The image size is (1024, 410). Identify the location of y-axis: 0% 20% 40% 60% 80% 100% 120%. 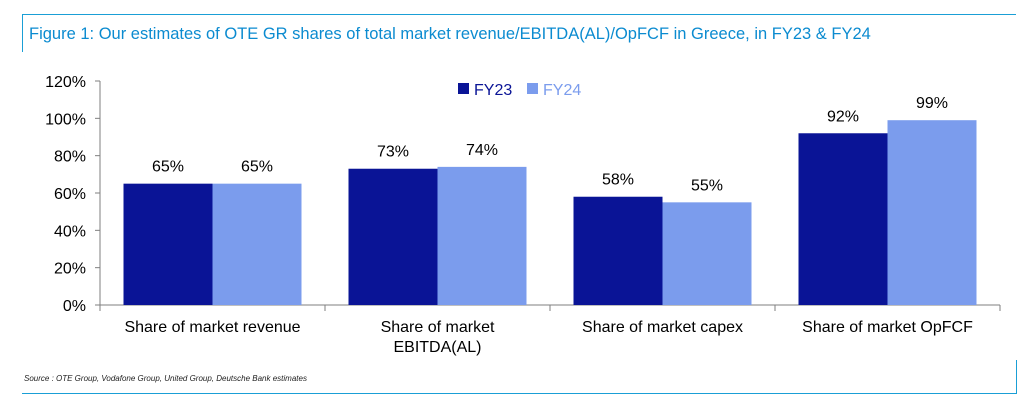
(73, 194).